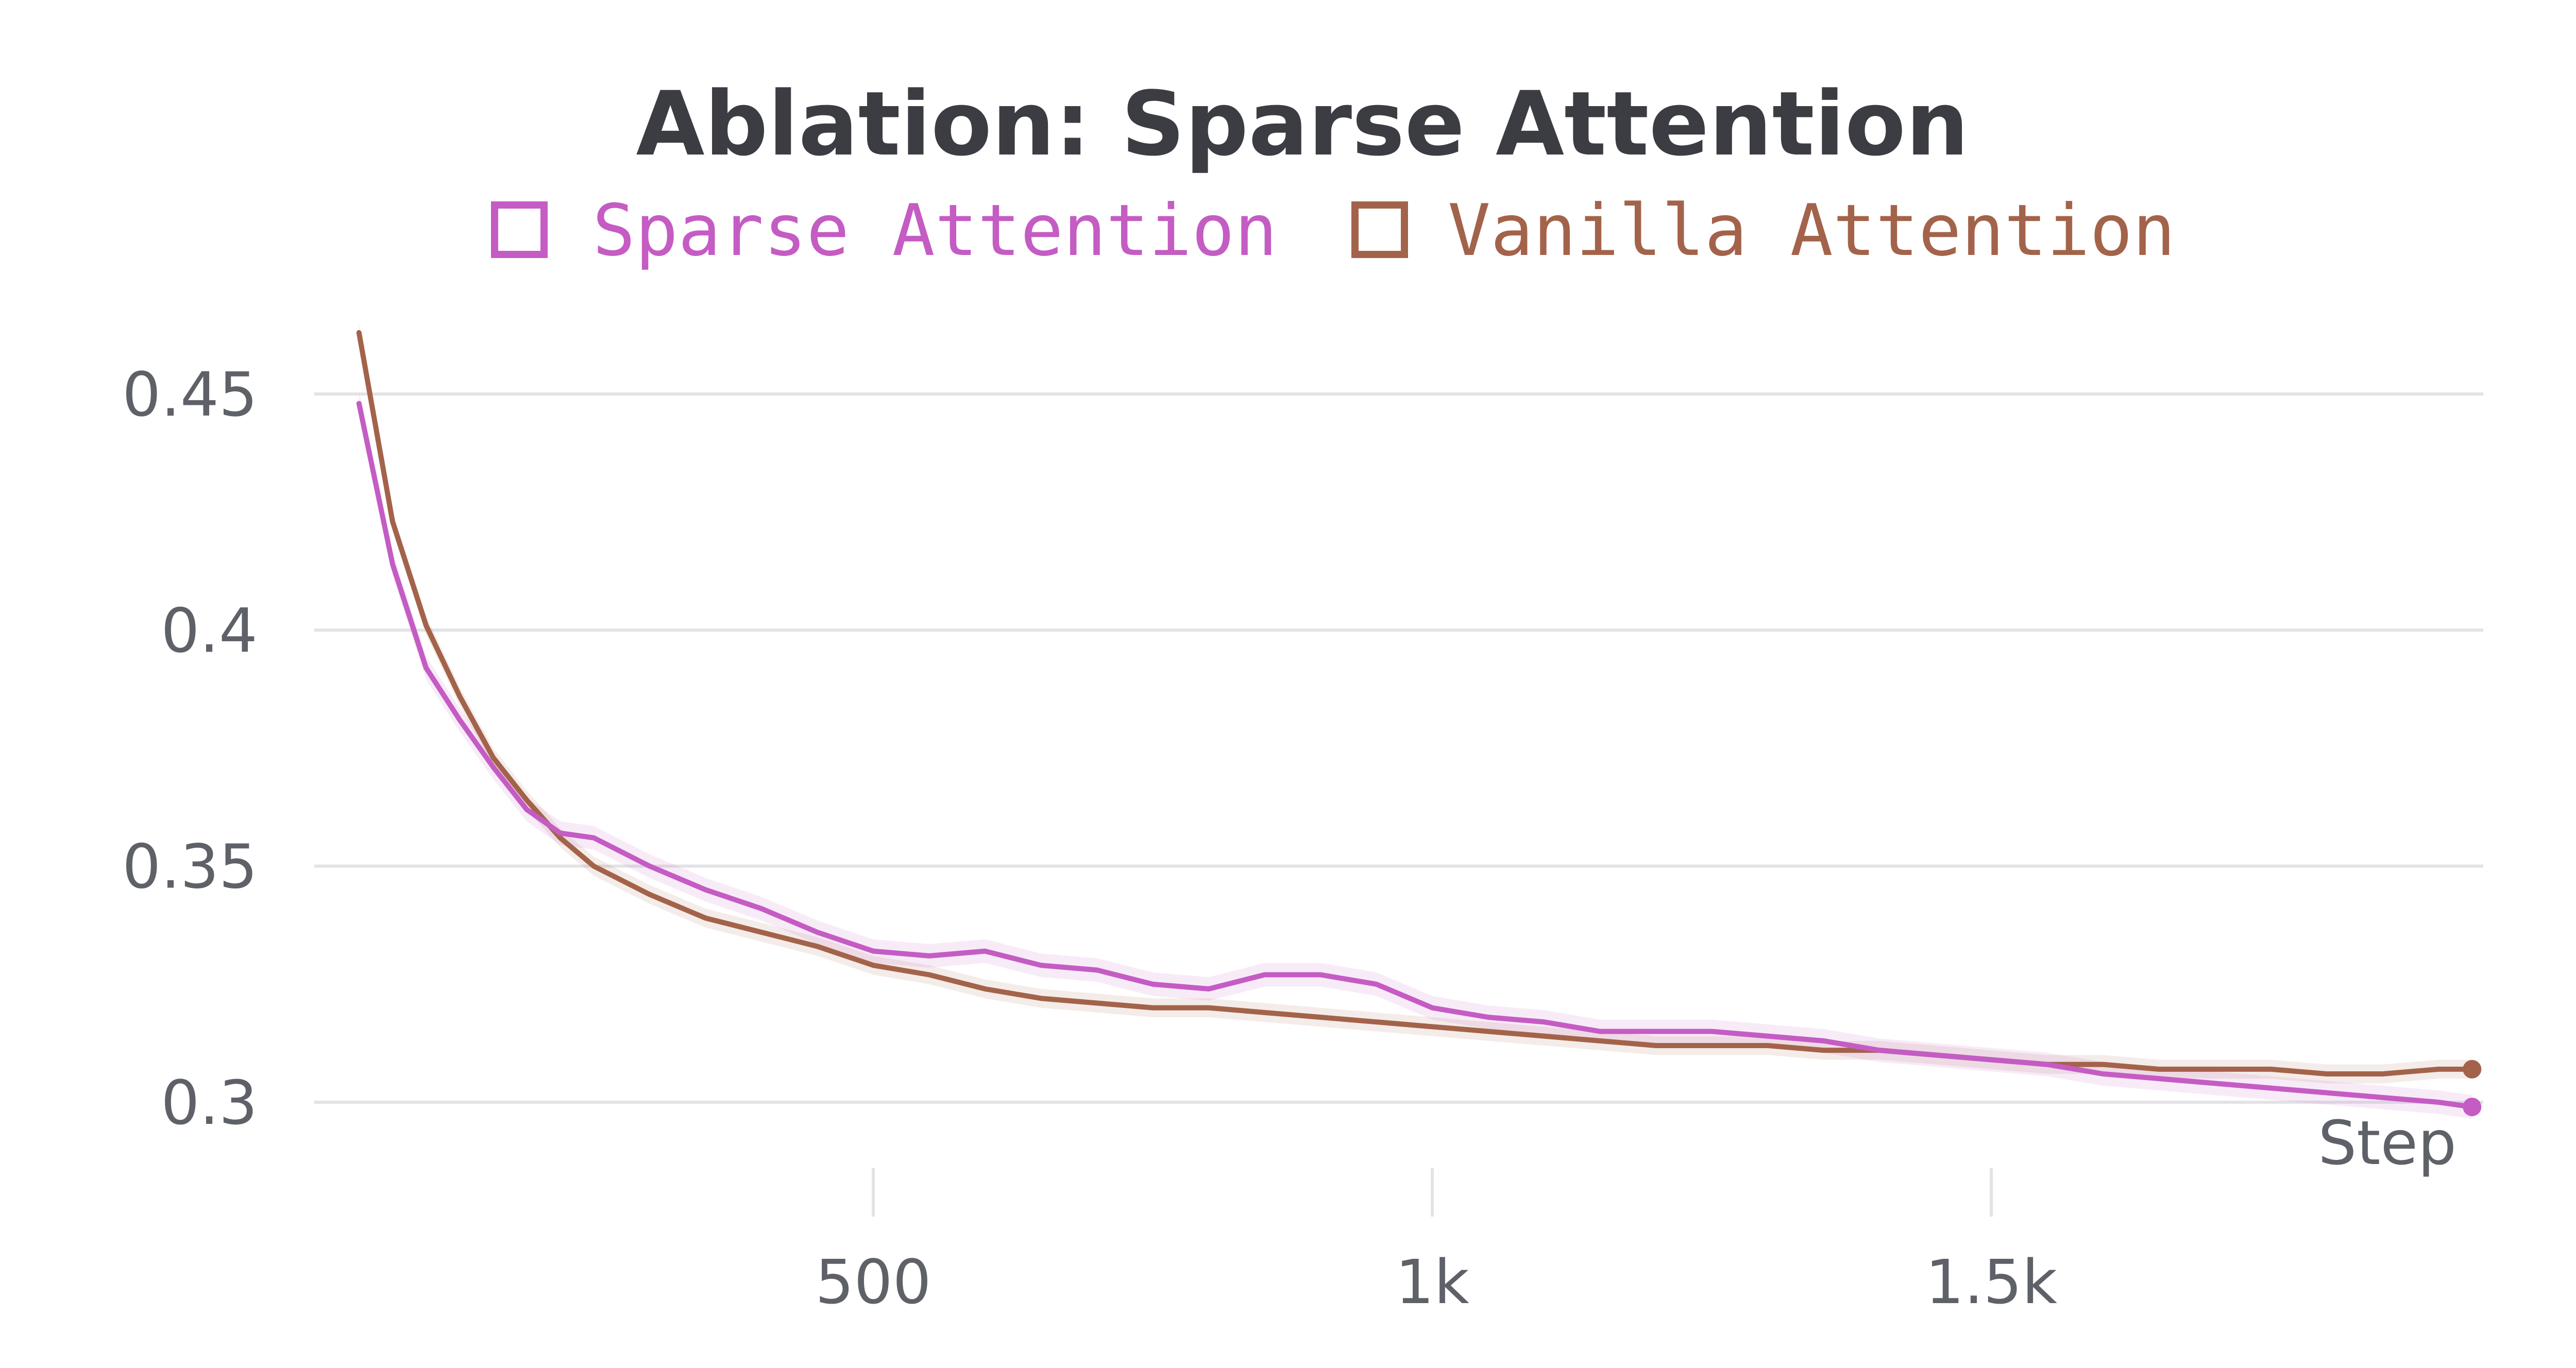  I want to click on legend-label: Vanilla Attention, so click(1811, 230).